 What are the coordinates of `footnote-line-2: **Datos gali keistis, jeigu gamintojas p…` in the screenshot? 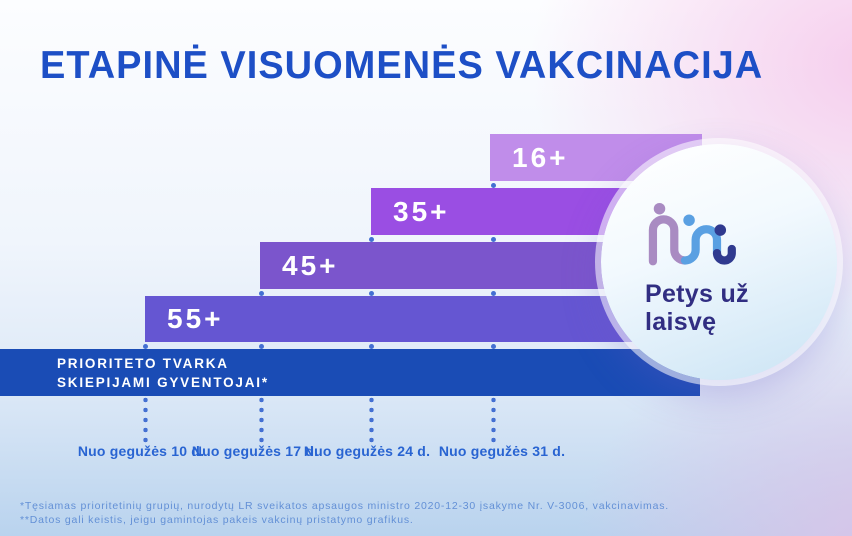 It's located at (217, 520).